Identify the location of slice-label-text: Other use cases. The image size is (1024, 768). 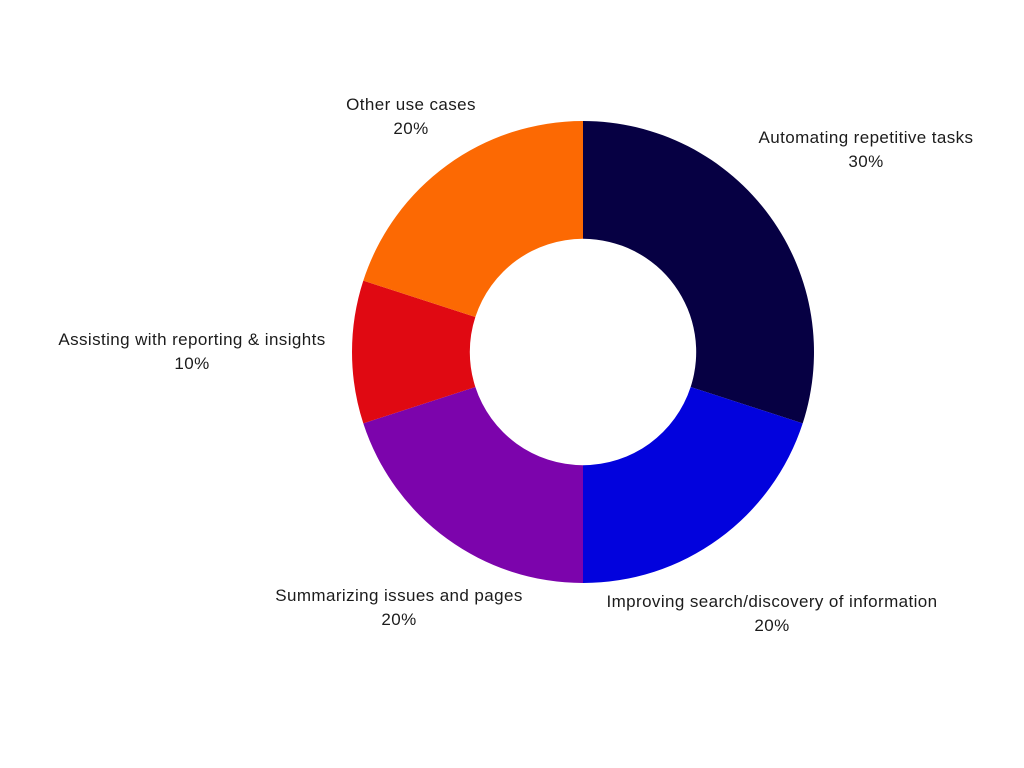
(411, 104).